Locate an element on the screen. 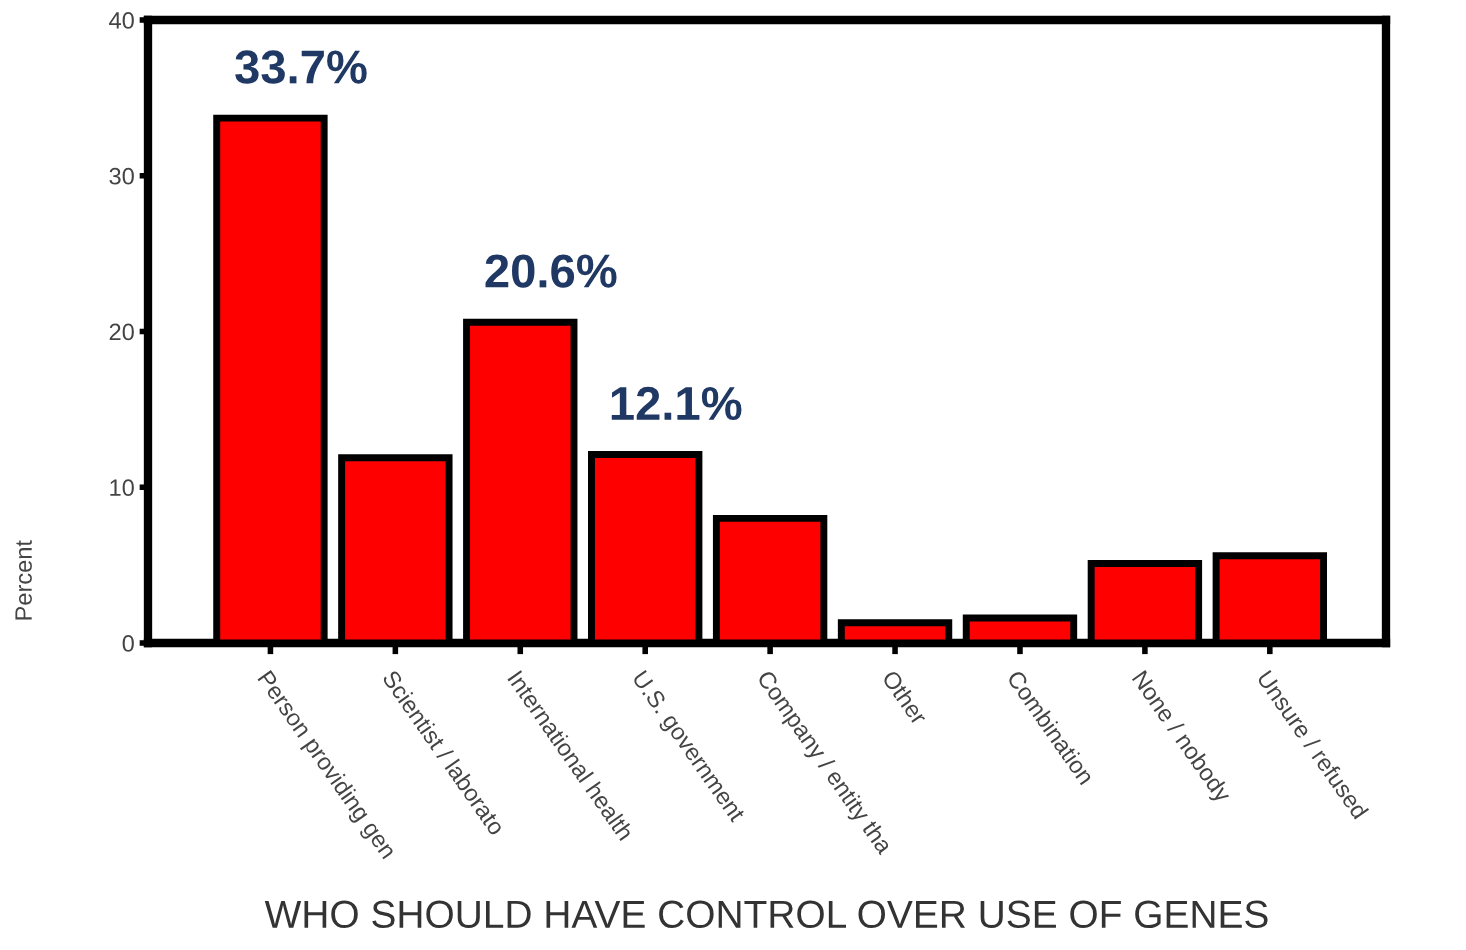  y-axis-title: Percent is located at coordinates (23, 580).